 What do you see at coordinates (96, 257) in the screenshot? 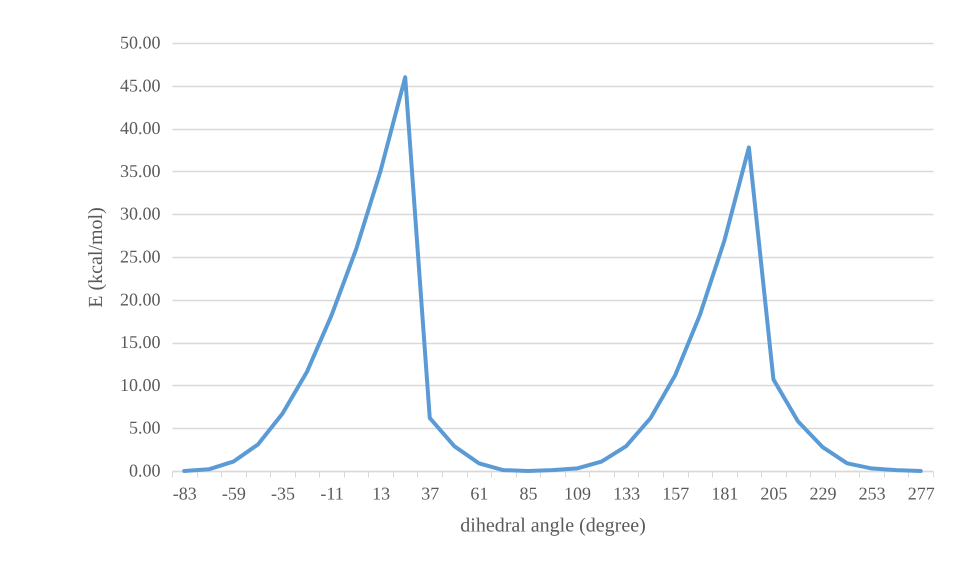
I see `y-axis-title: E (kcal/mol)` at bounding box center [96, 257].